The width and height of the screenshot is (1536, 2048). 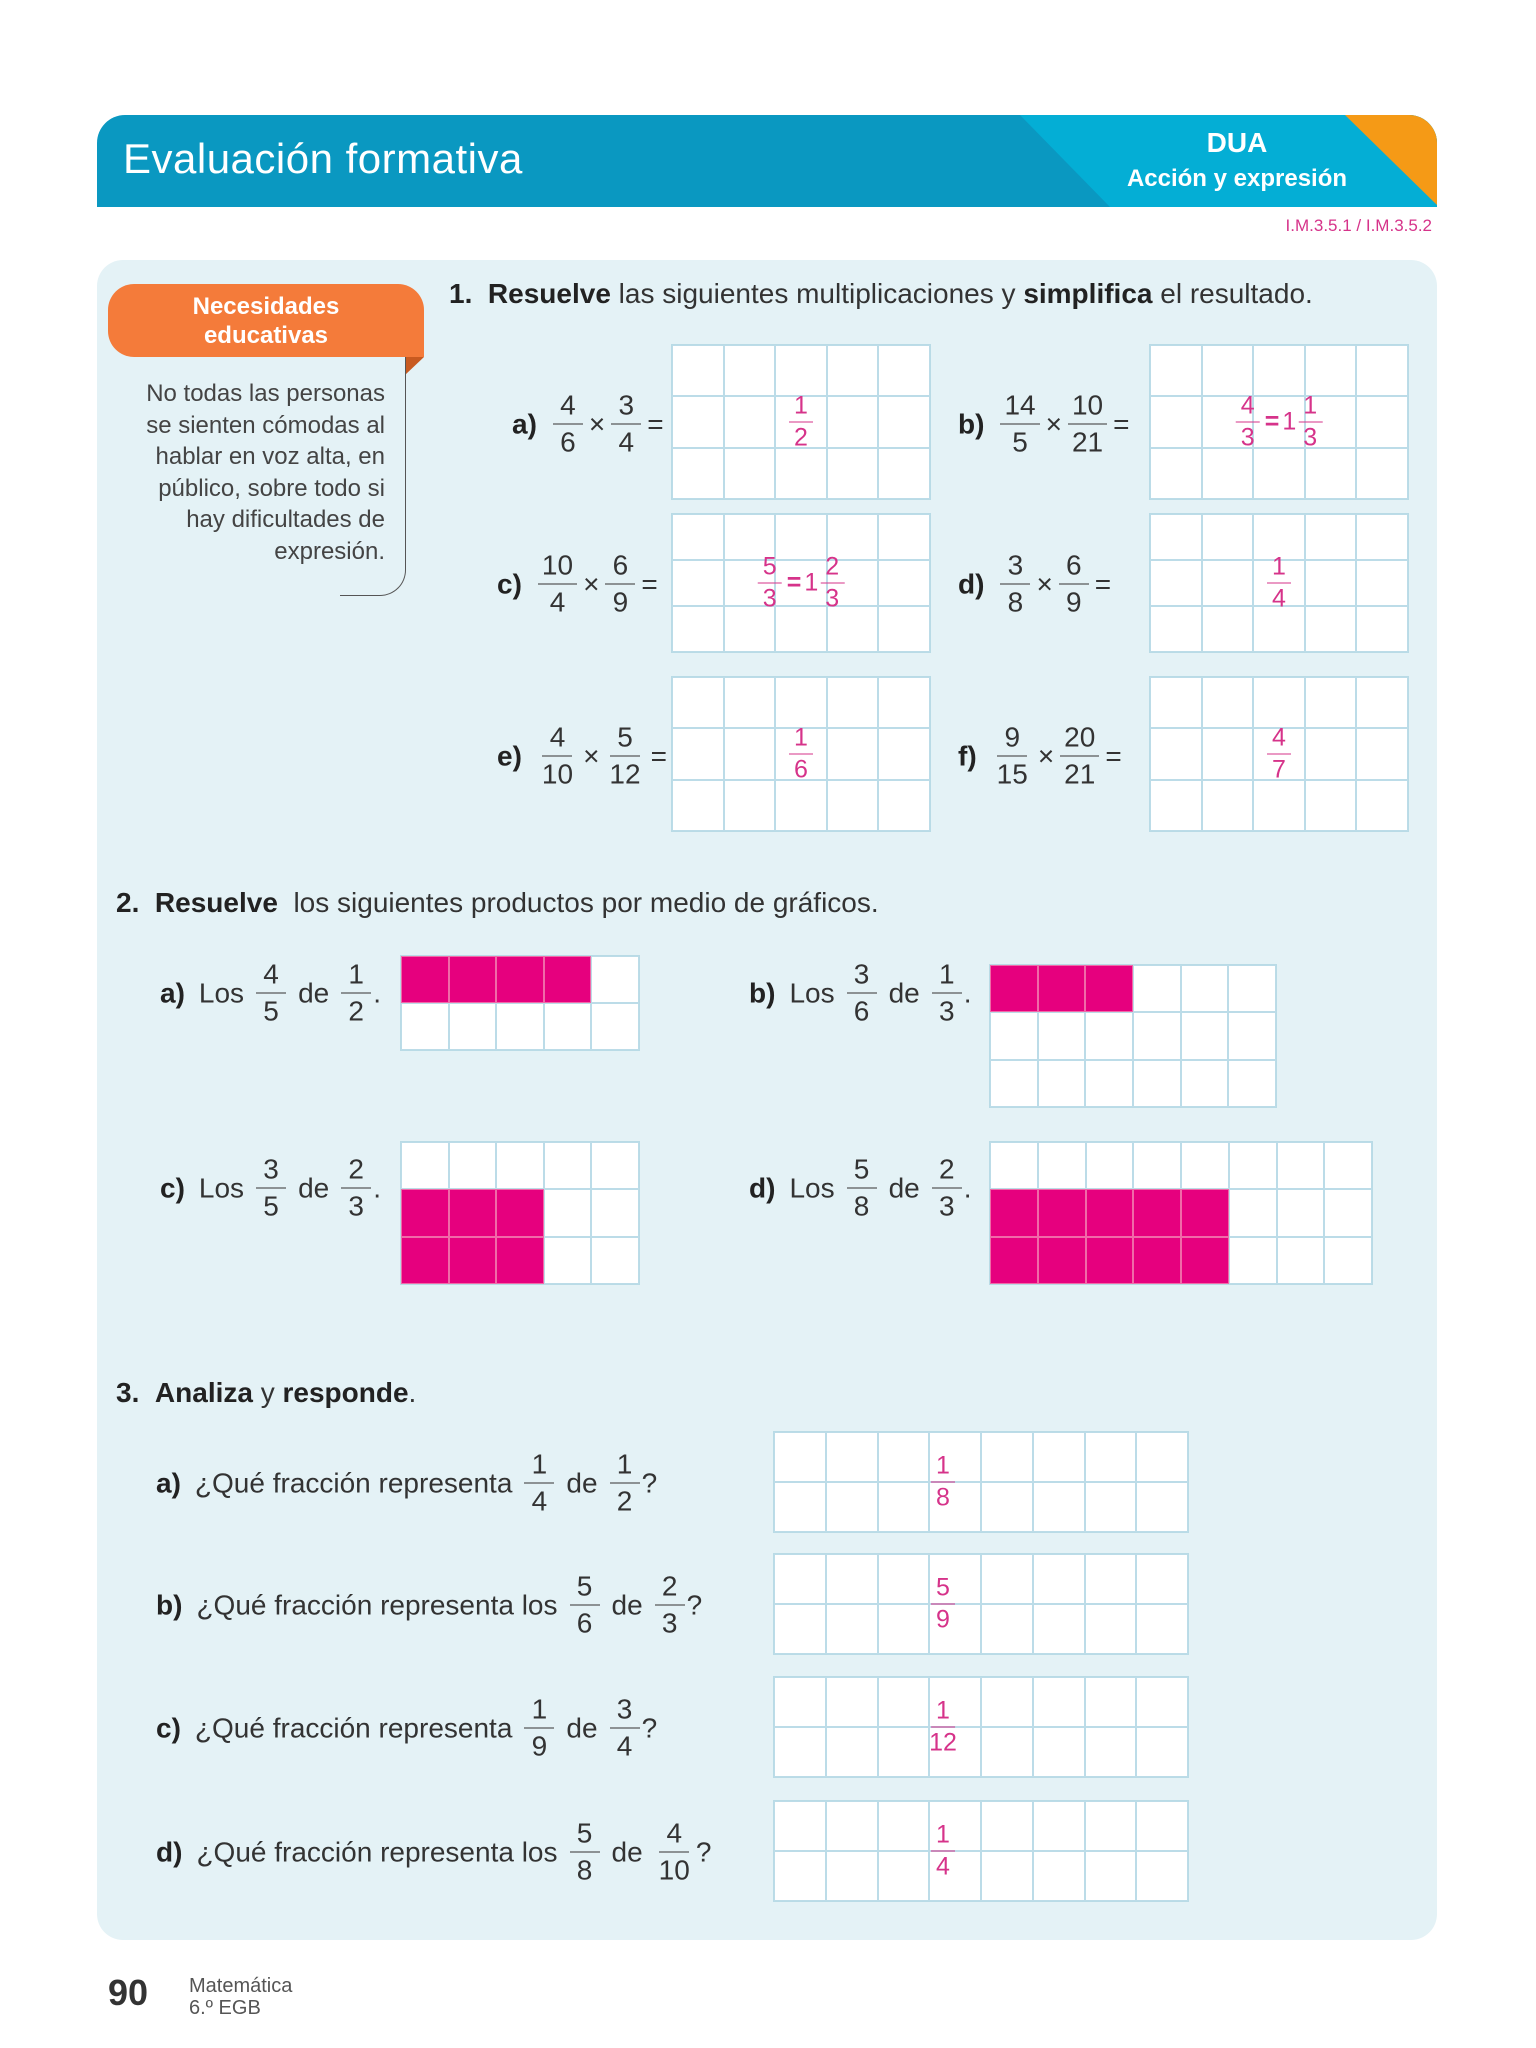 I want to click on question-text: ¿Qué fracción representa los, so click(x=377, y=1604).